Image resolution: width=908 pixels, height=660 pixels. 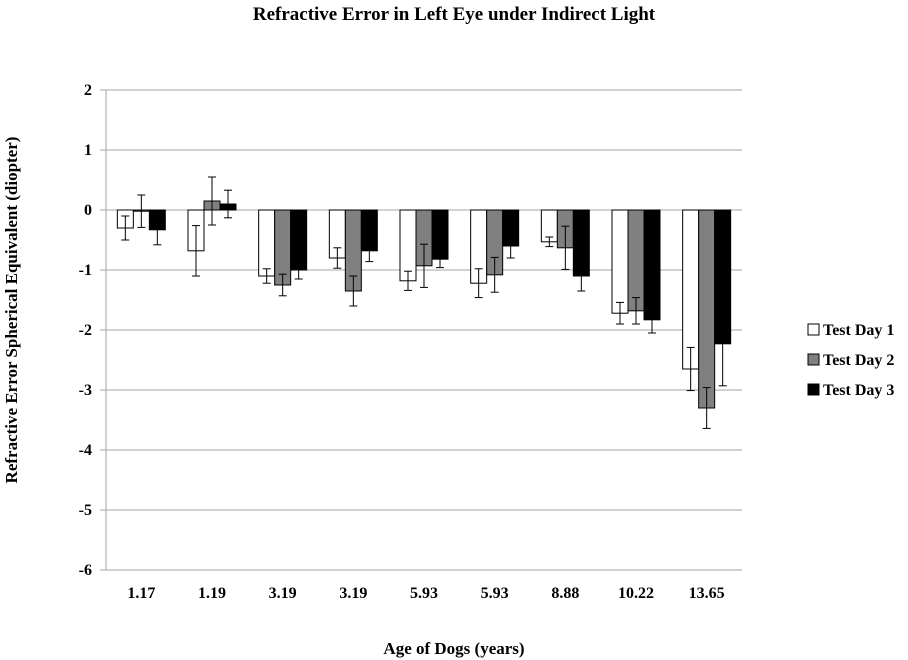 What do you see at coordinates (85, 390) in the screenshot?
I see `y-tick-label: -3` at bounding box center [85, 390].